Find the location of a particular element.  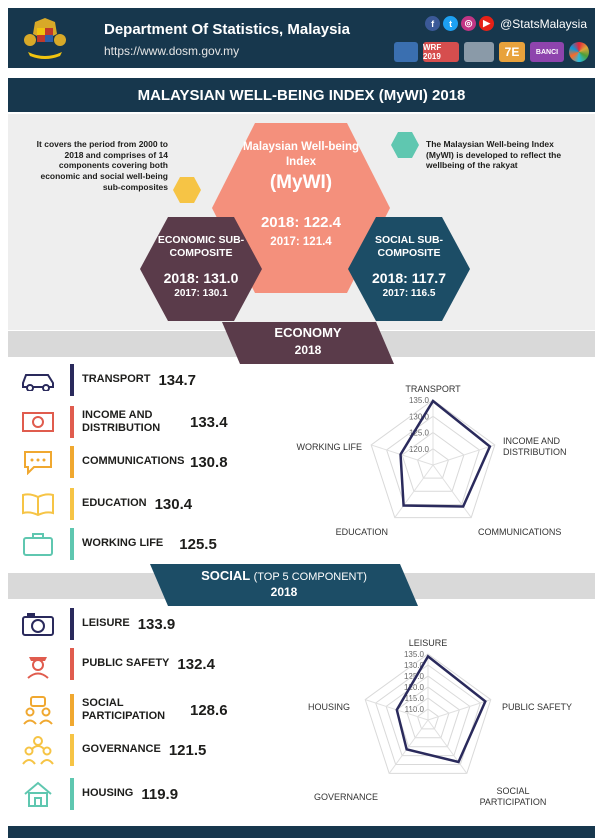

social-row-value: 132.4 is located at coordinates (196, 664).